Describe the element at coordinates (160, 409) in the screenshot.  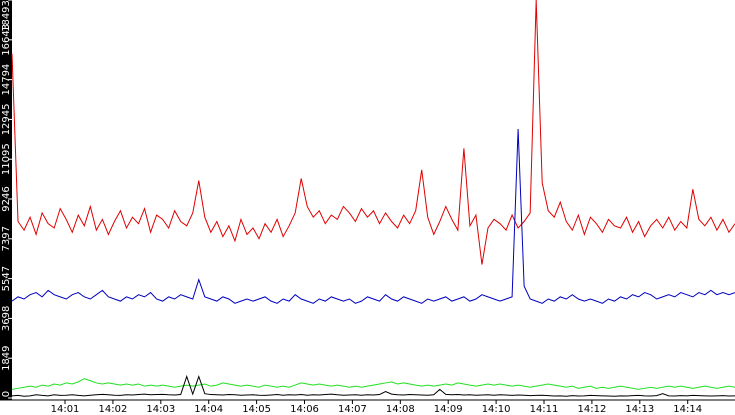
I see `x-tick-label: 14:03` at that location.